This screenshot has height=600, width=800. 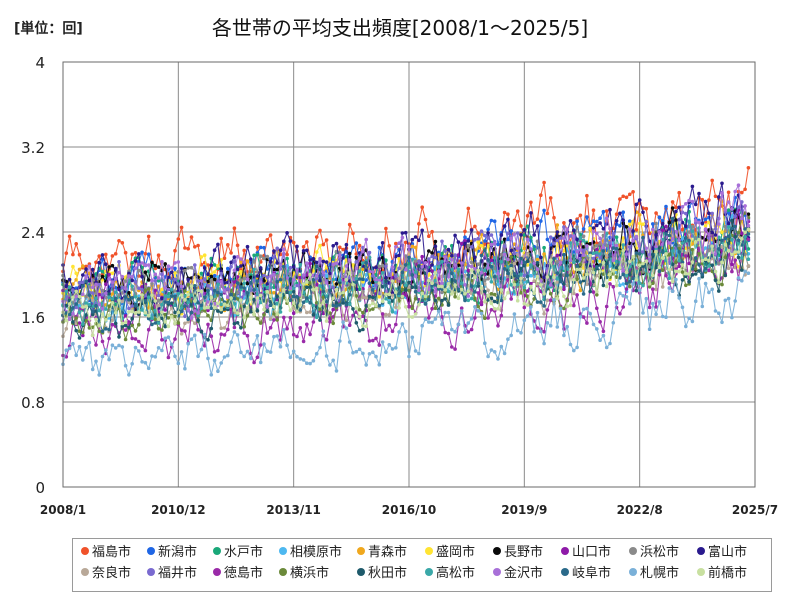 What do you see at coordinates (172, 552) in the screenshot?
I see `legend-item: 新潟市` at bounding box center [172, 552].